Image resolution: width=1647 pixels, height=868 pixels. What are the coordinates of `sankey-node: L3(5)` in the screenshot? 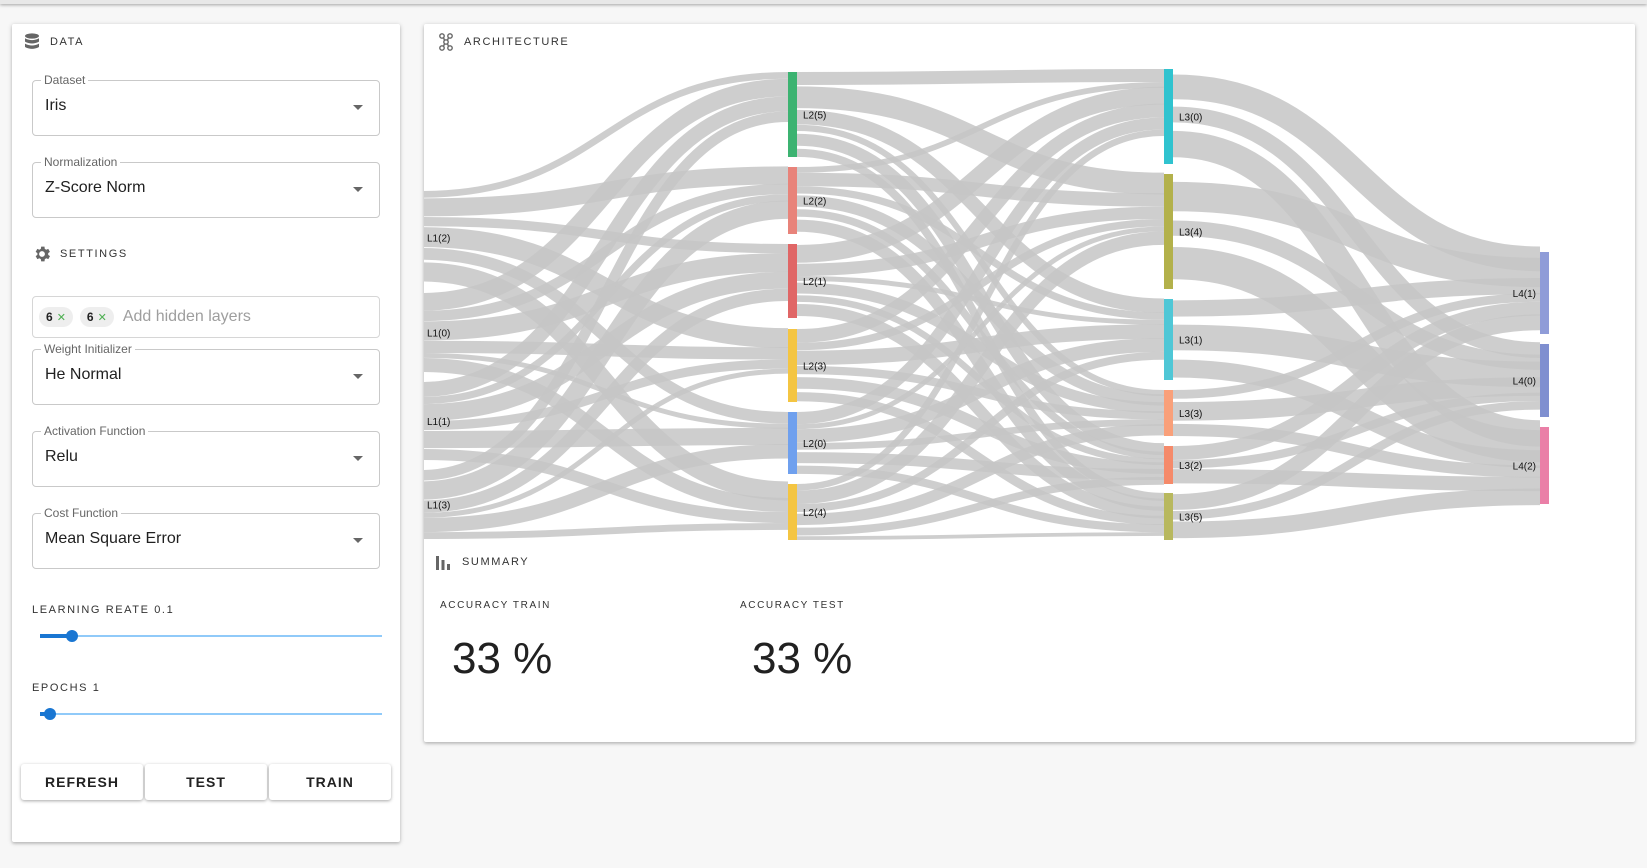 It's located at (1183, 516).